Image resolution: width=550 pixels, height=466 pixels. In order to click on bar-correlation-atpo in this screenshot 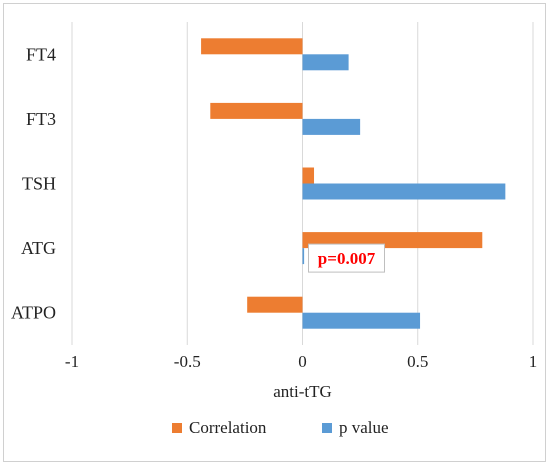, I will do `click(275, 304)`.